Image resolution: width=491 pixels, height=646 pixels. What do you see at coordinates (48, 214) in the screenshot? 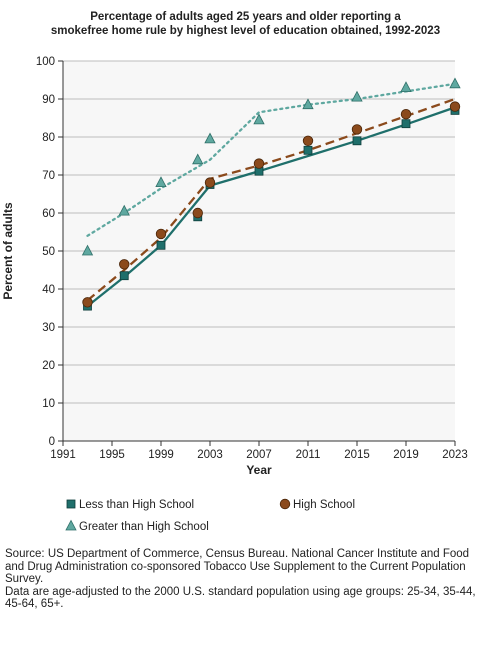
I see `y-tick-label: 60` at bounding box center [48, 214].